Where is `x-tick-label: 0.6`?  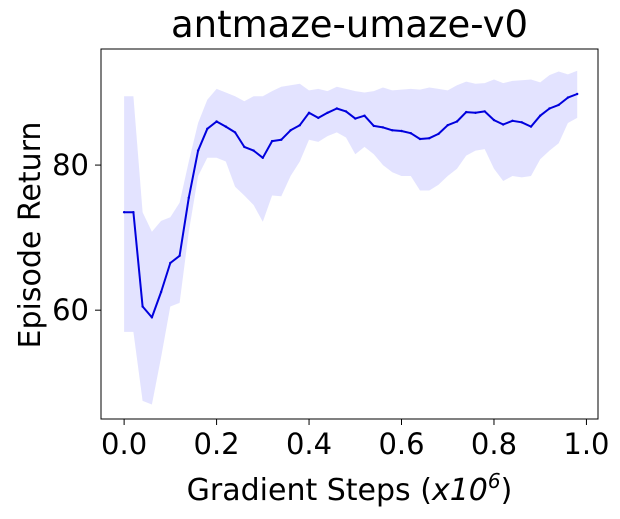 x-tick-label: 0.6 is located at coordinates (401, 444).